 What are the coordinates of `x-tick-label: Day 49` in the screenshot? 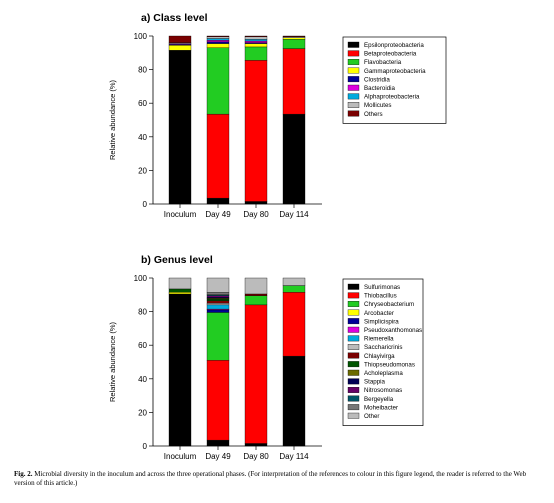 It's located at (218, 214).